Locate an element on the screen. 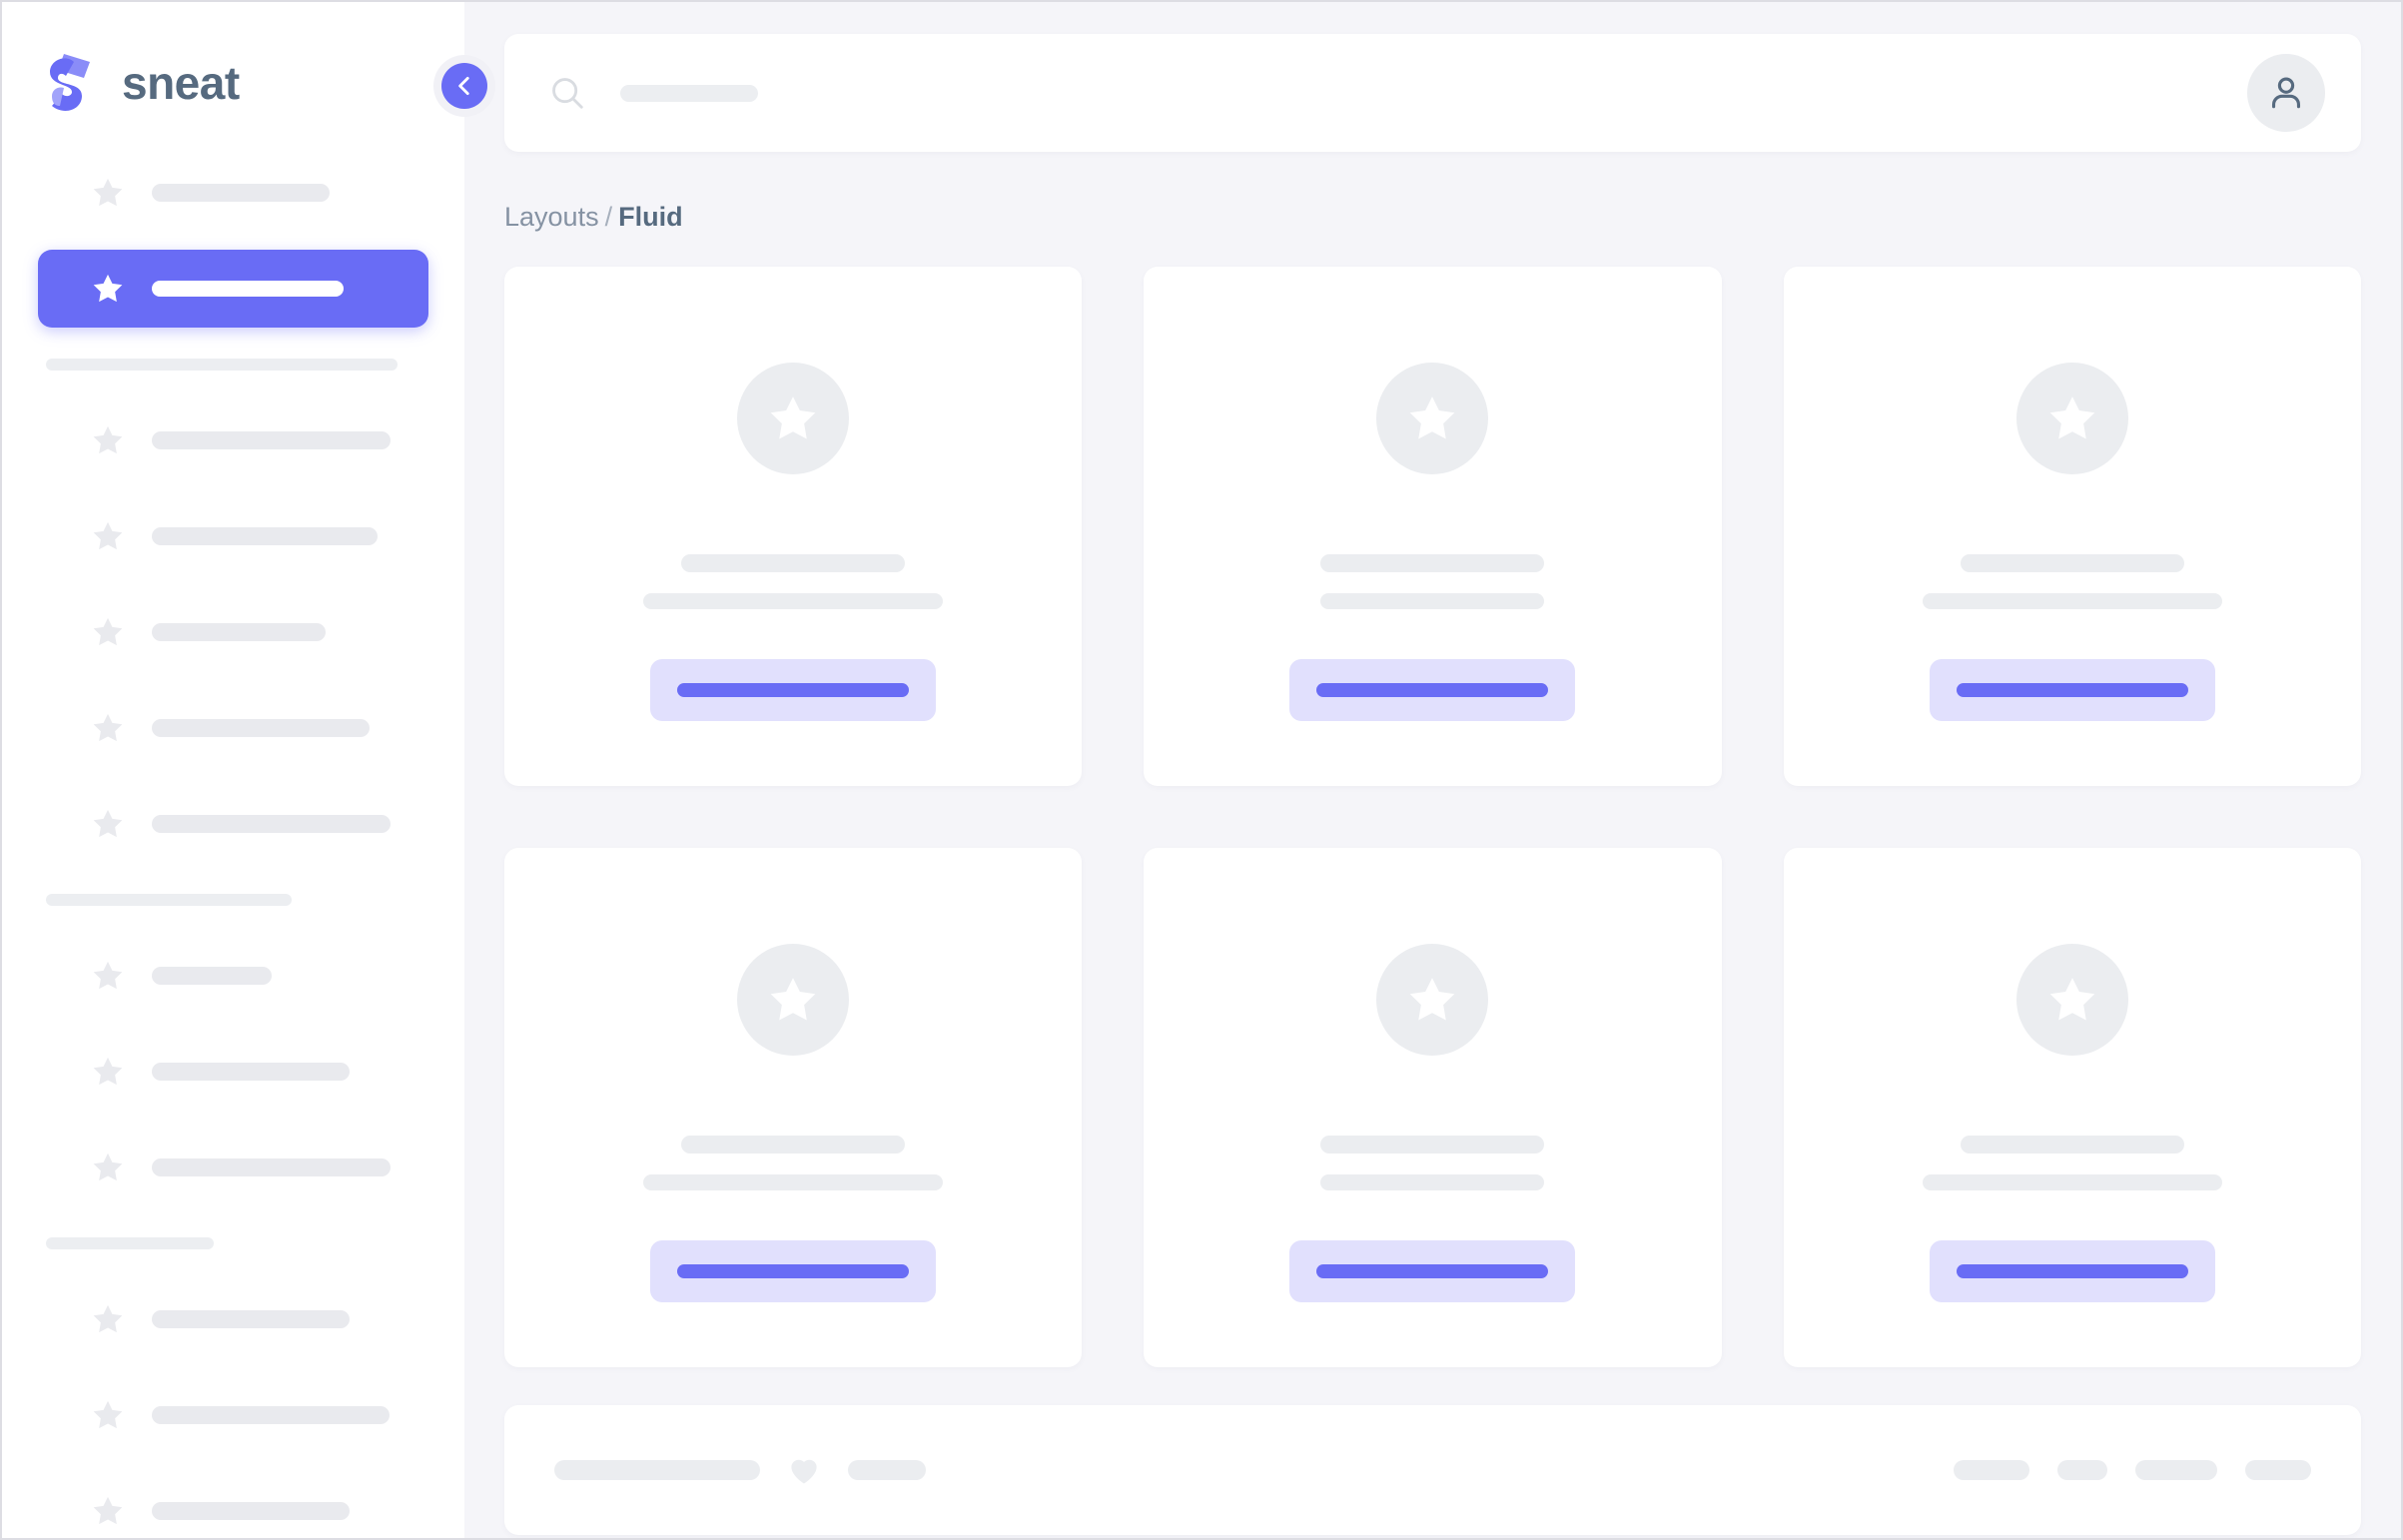  footer-right-group is located at coordinates (2132, 1470).